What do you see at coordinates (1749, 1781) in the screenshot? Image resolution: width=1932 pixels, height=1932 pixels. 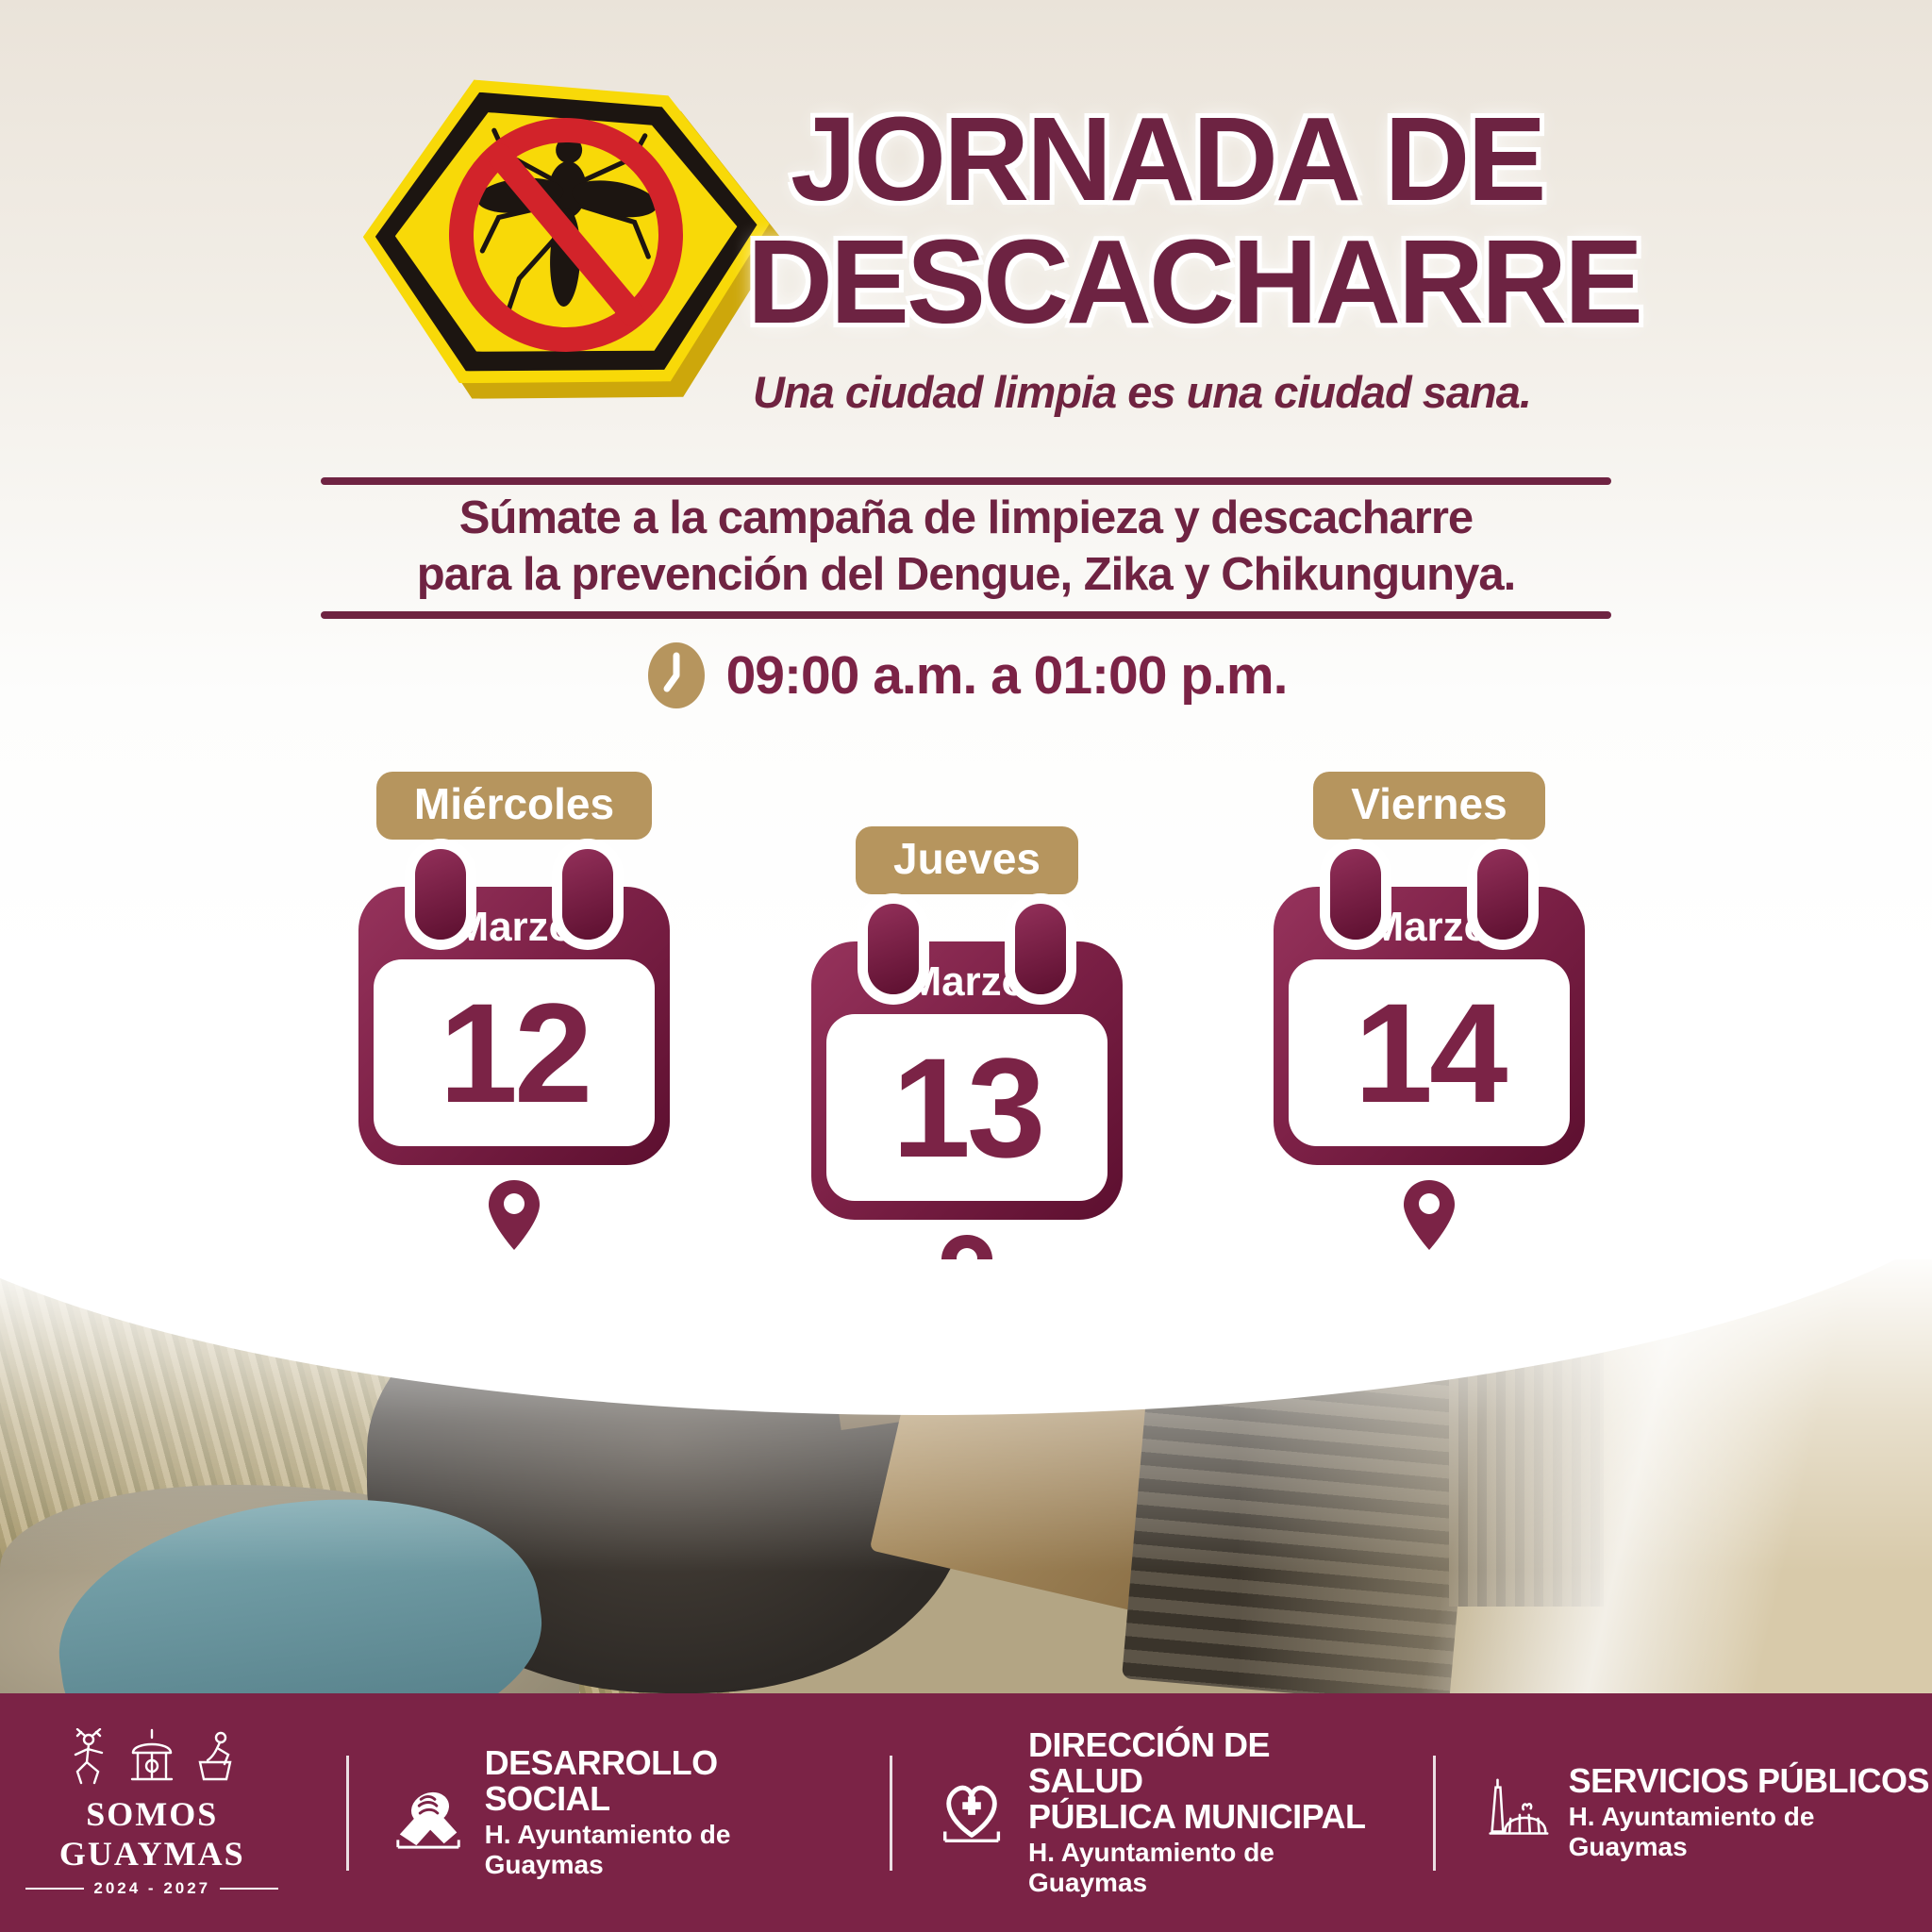 I see `org-title: SERVICIOS PÚBLICOS` at bounding box center [1749, 1781].